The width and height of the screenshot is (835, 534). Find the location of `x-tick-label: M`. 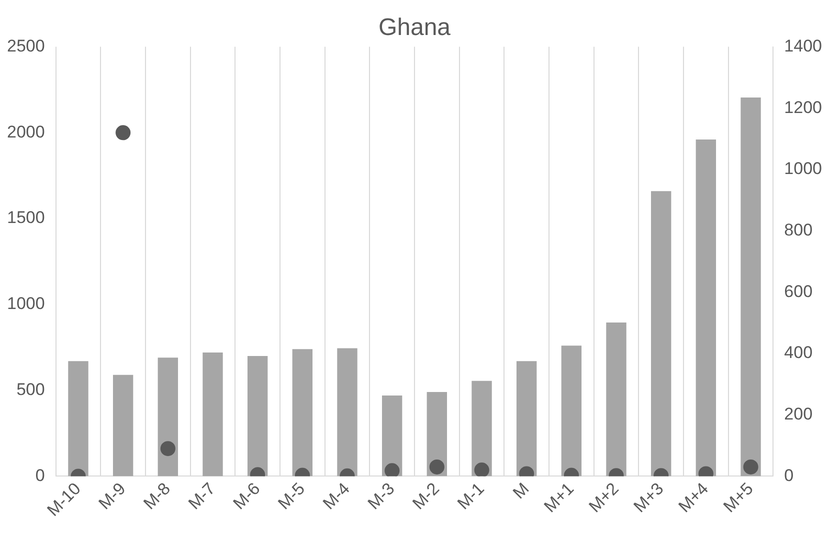

x-tick-label: M is located at coordinates (521, 491).